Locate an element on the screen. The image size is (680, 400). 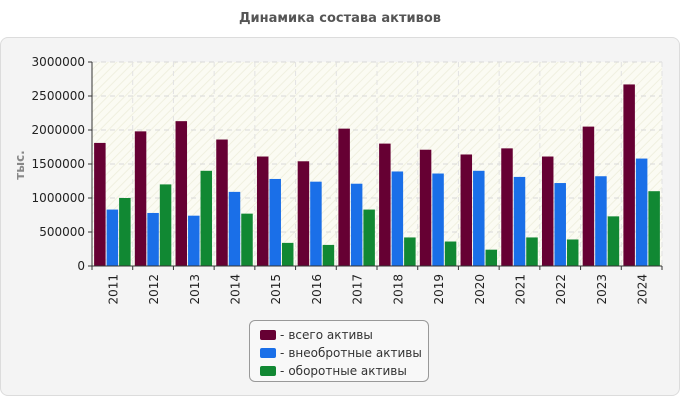
x-tick-label-2018: 2018 is located at coordinates (398, 289).